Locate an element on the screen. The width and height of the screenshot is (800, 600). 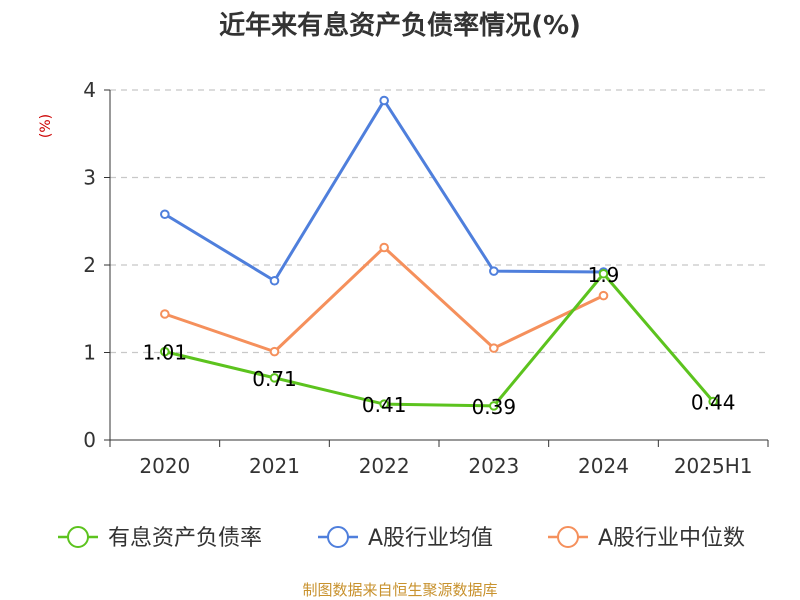
source-note: 制图数据来自恒生聚源数据库 is located at coordinates (399, 590).